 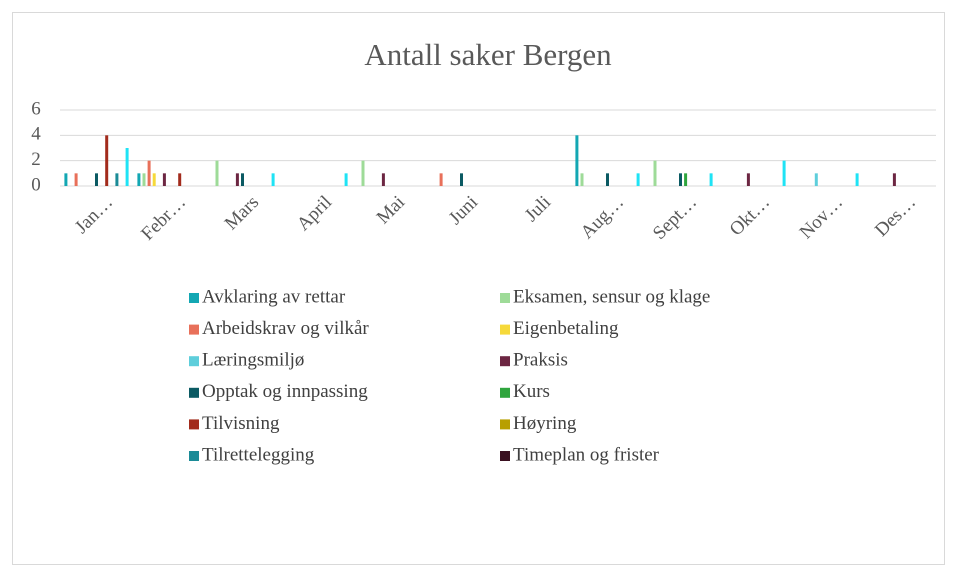 What do you see at coordinates (586, 454) in the screenshot?
I see `legend-label: Timeplan og frister` at bounding box center [586, 454].